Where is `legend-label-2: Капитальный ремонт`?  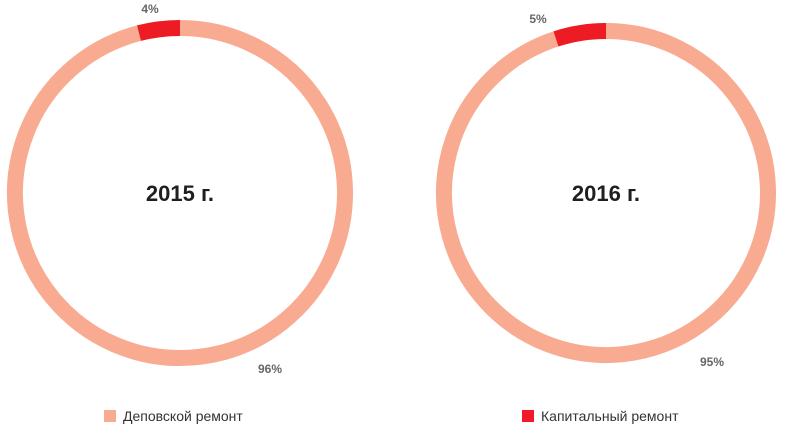
legend-label-2: Капитальный ремонт is located at coordinates (610, 416).